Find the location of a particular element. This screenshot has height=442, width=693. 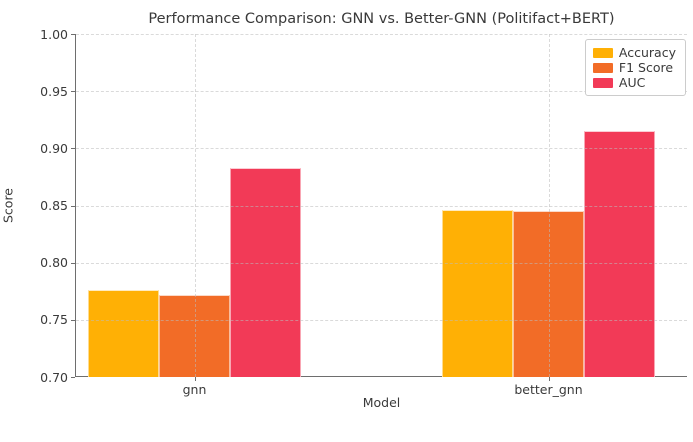

bar-better_gnn-auc is located at coordinates (619, 254).